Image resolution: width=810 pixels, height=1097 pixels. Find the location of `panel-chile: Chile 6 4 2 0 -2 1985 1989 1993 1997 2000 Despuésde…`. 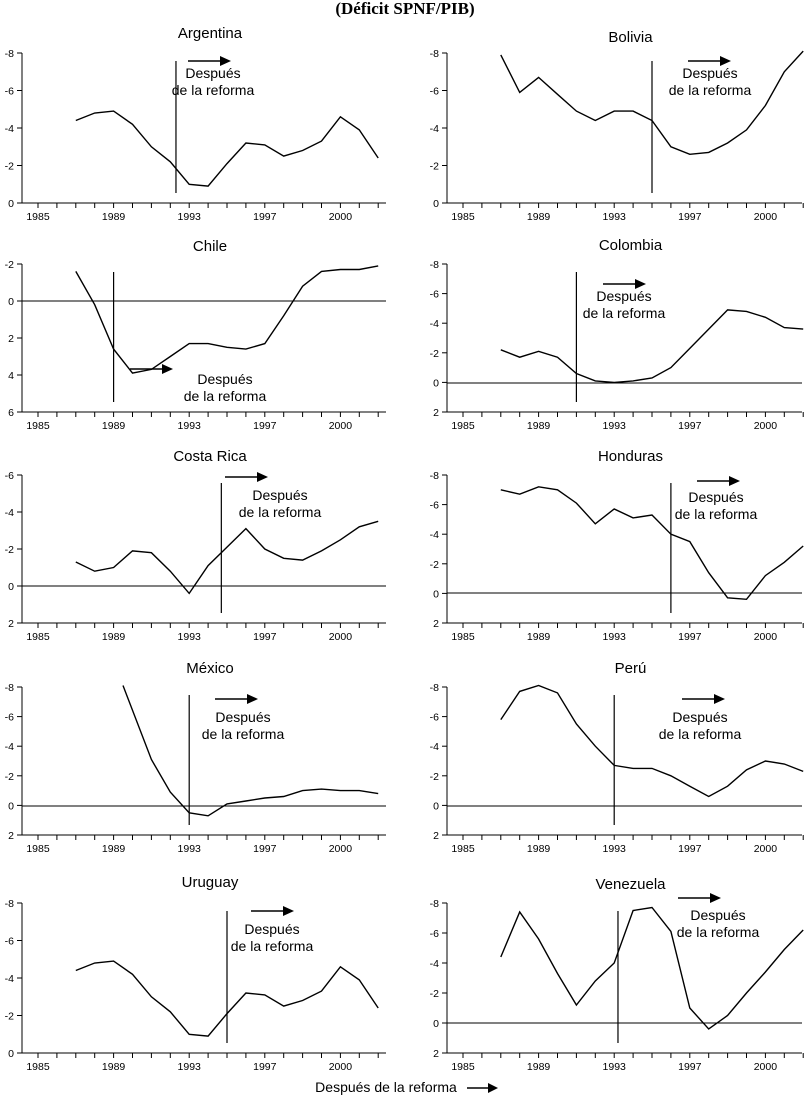

panel-chile: Chile 6 4 2 0 -2 1985 1989 1993 1997 2000 Despuésde… is located at coordinates (195, 335).